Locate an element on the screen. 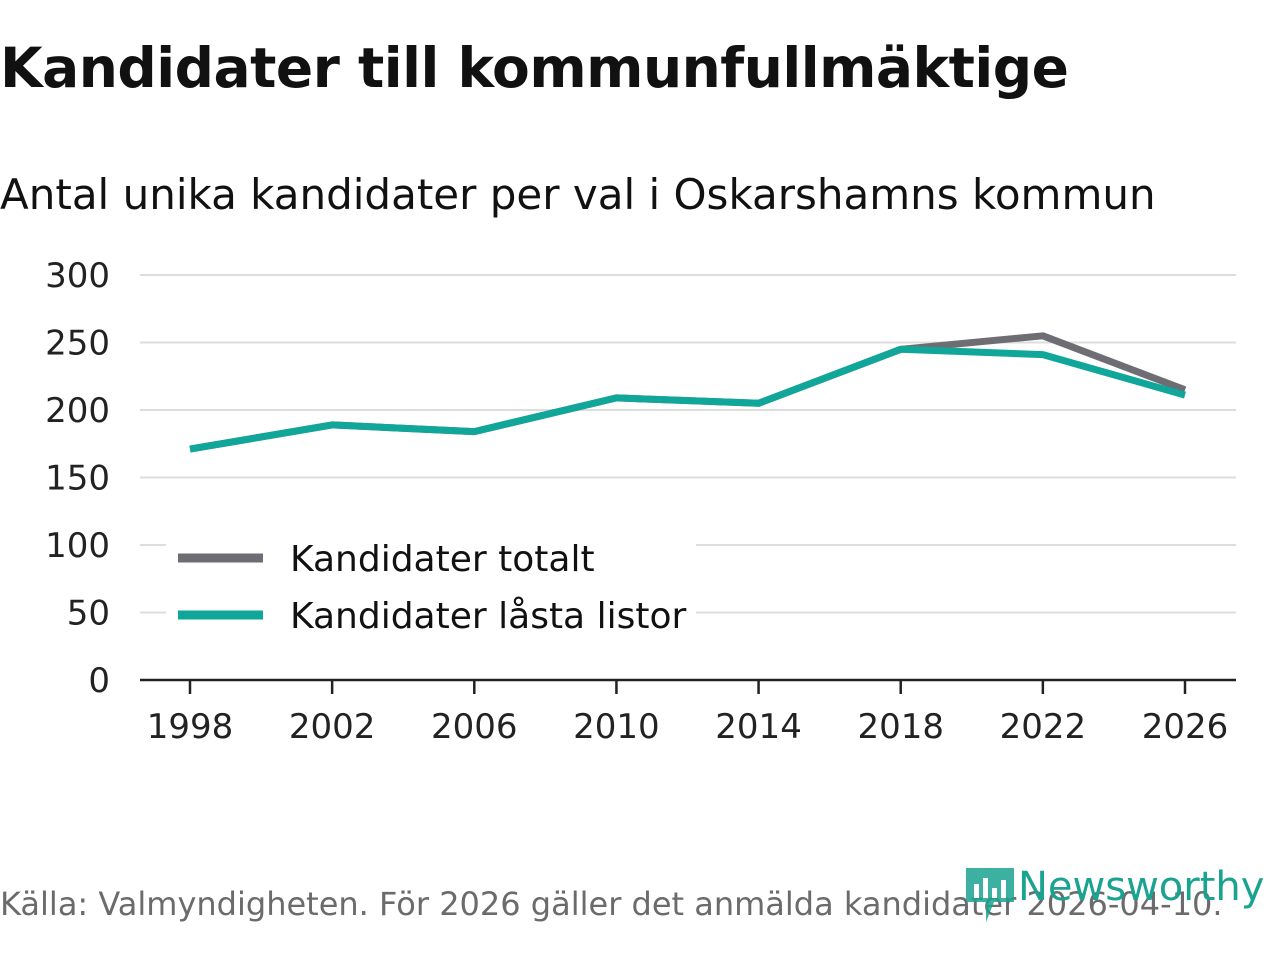  series-lines is located at coordinates (688, 392).